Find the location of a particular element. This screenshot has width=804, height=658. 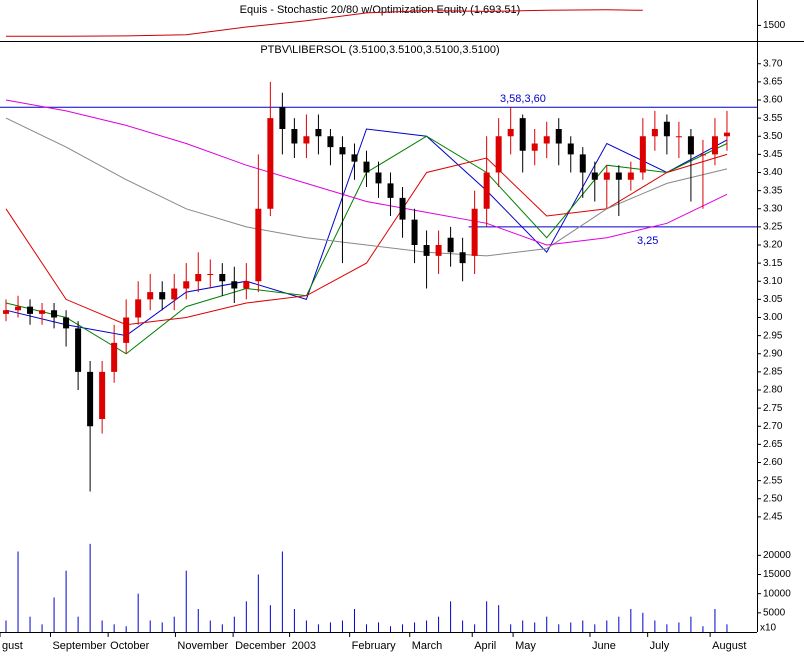

x-tick-label: 2003 is located at coordinates (304, 646).